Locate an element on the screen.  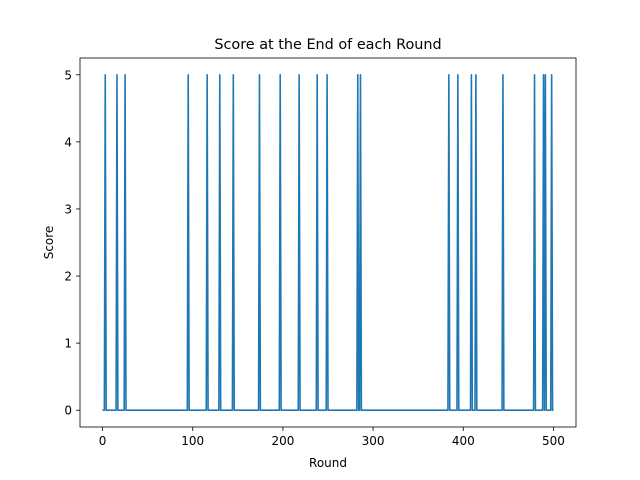
y-tick-label-2: 2 is located at coordinates (68, 277).